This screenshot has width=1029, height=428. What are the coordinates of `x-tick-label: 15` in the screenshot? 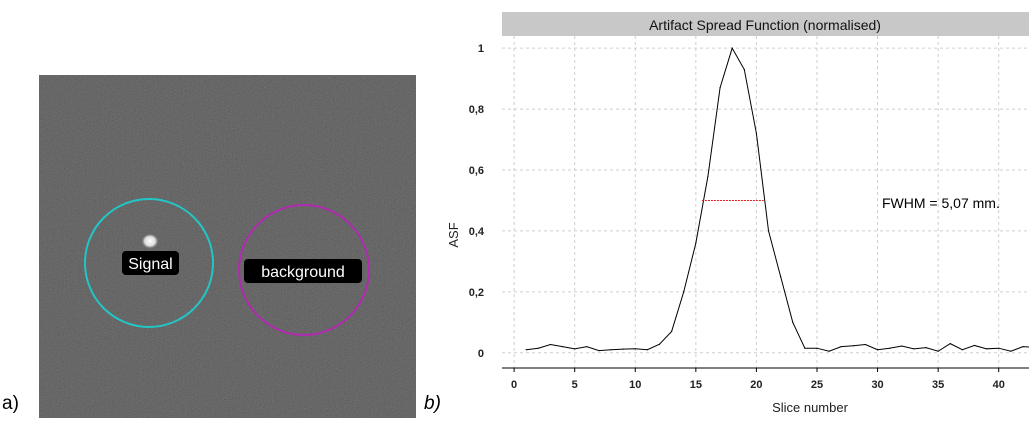 It's located at (696, 385).